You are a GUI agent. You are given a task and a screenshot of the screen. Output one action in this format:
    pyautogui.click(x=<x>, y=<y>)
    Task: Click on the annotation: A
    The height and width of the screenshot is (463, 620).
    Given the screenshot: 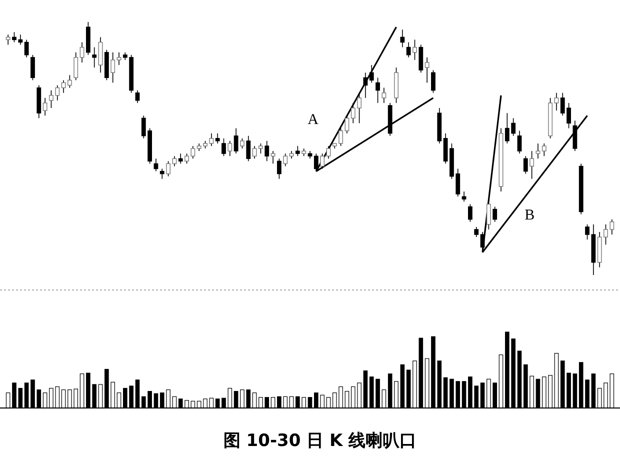 What is the action you would take?
    pyautogui.click(x=313, y=120)
    